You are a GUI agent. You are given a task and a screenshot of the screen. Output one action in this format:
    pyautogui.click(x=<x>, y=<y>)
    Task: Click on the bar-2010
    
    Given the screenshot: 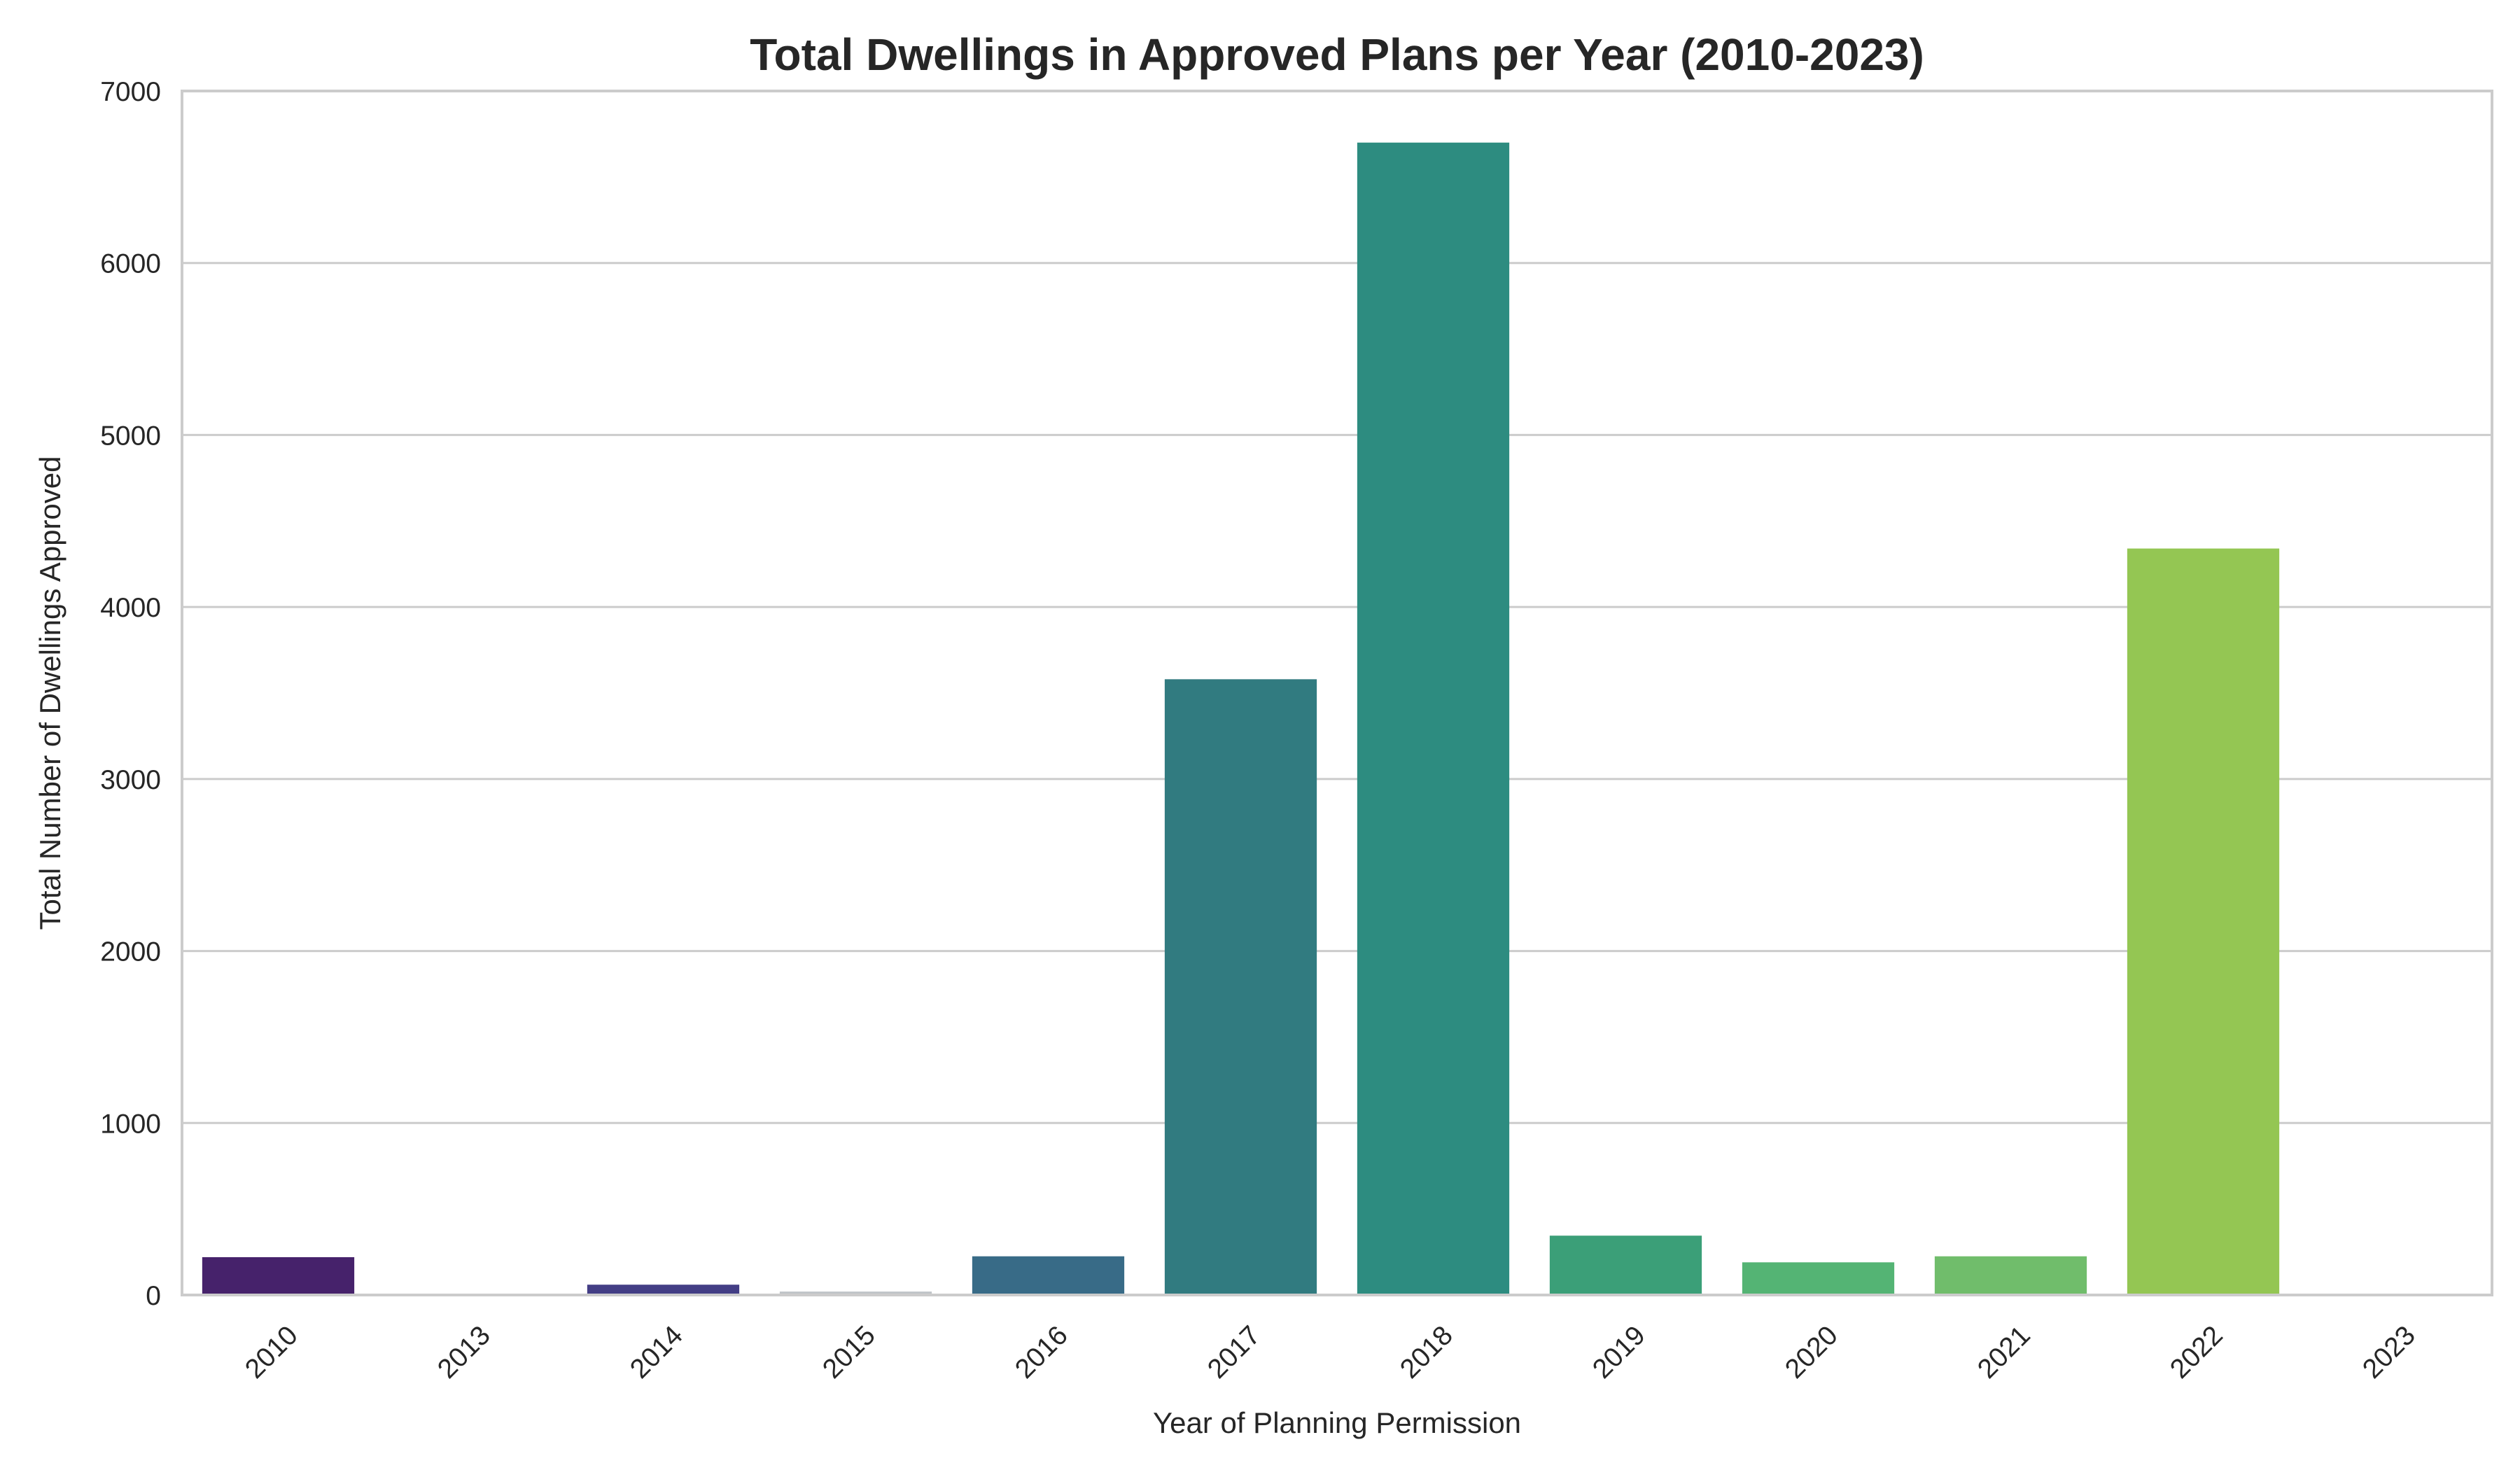 What is the action you would take?
    pyautogui.click(x=278, y=1275)
    